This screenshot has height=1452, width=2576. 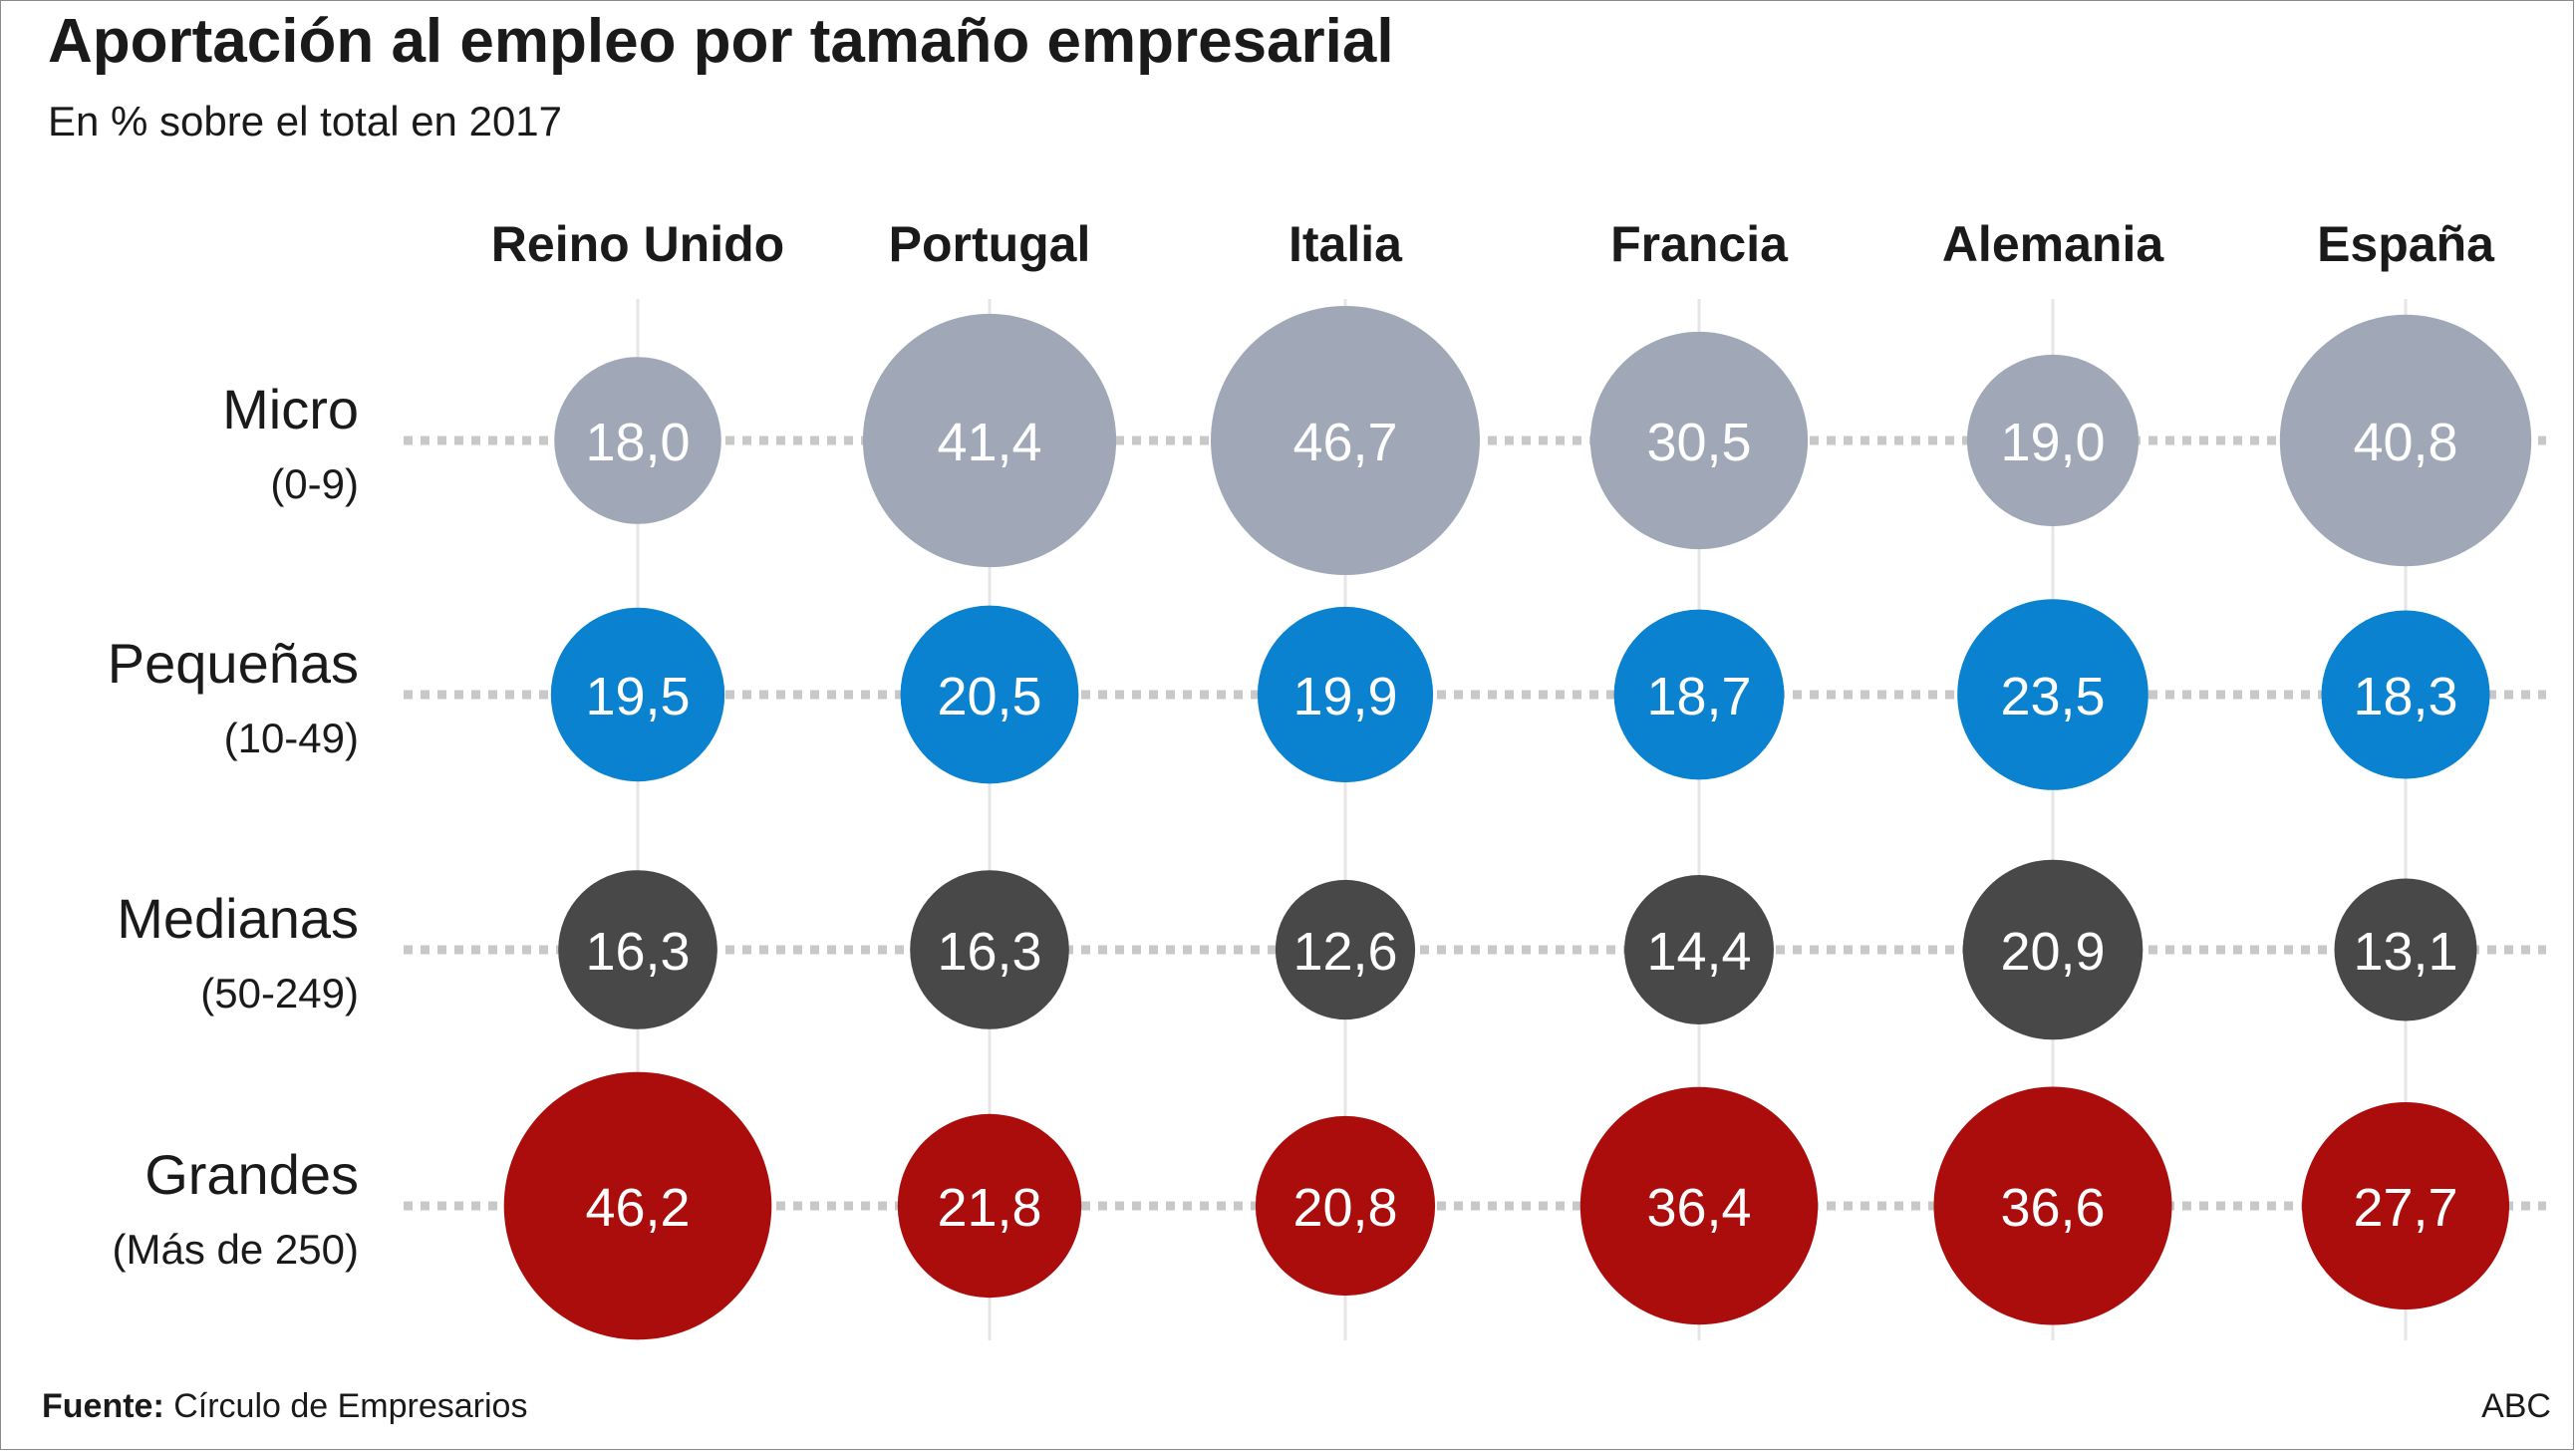 I want to click on credit: ABC, so click(x=2516, y=1406).